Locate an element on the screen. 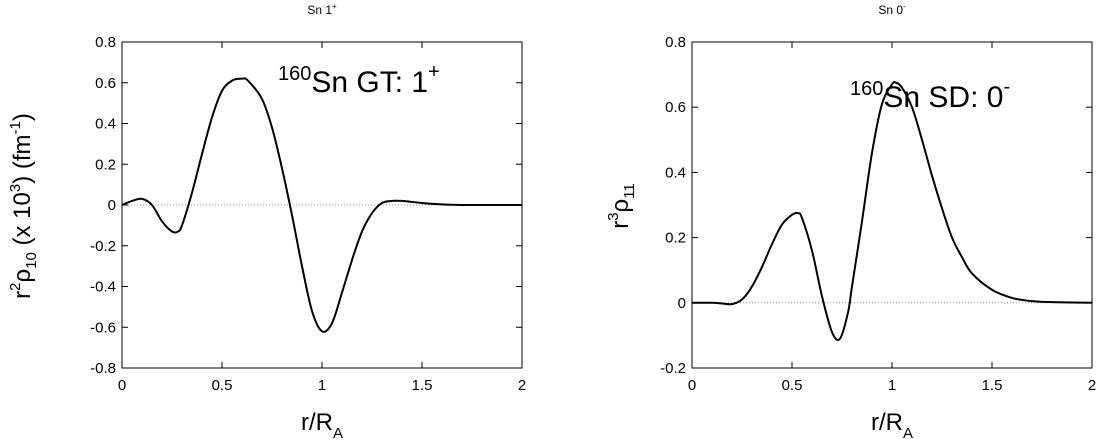 Image resolution: width=1105 pixels, height=444 pixels. left-x-tick-label: 1 is located at coordinates (322, 385).